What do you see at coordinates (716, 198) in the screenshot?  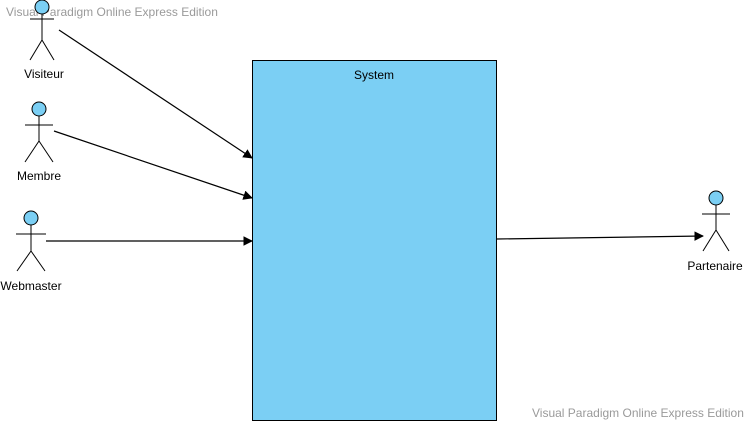 I see `actor-partenaire-head` at bounding box center [716, 198].